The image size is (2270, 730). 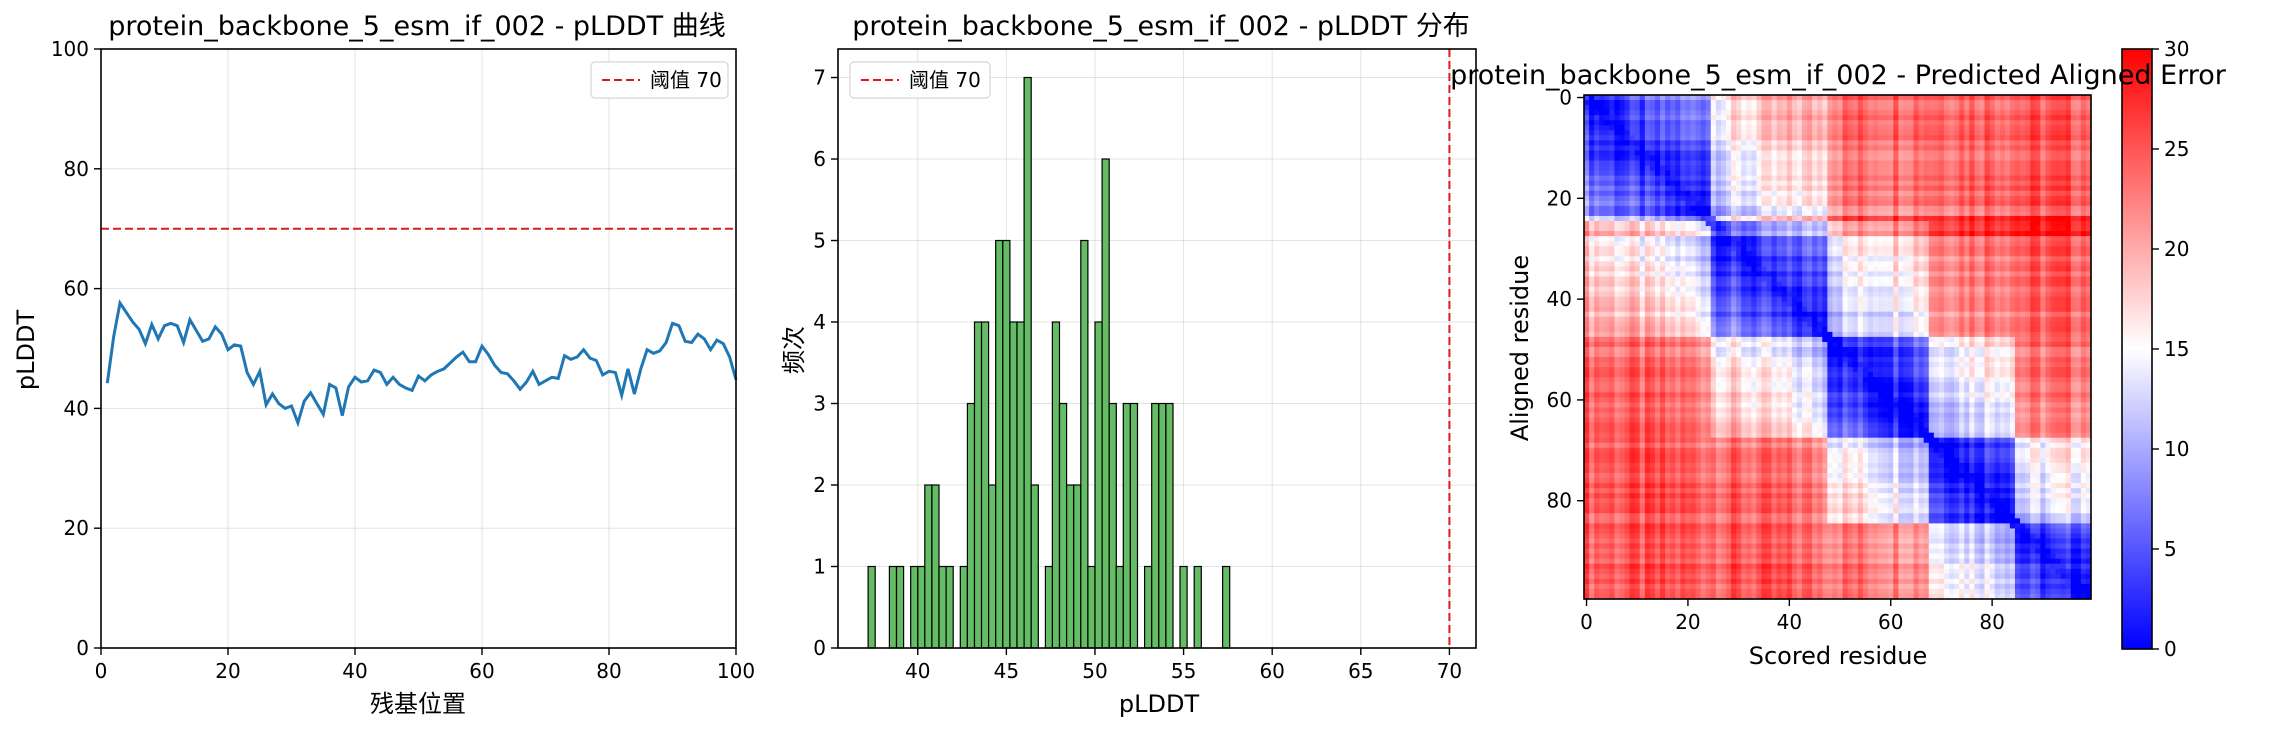 I want to click on histogram-bar, so click(x=1006, y=445).